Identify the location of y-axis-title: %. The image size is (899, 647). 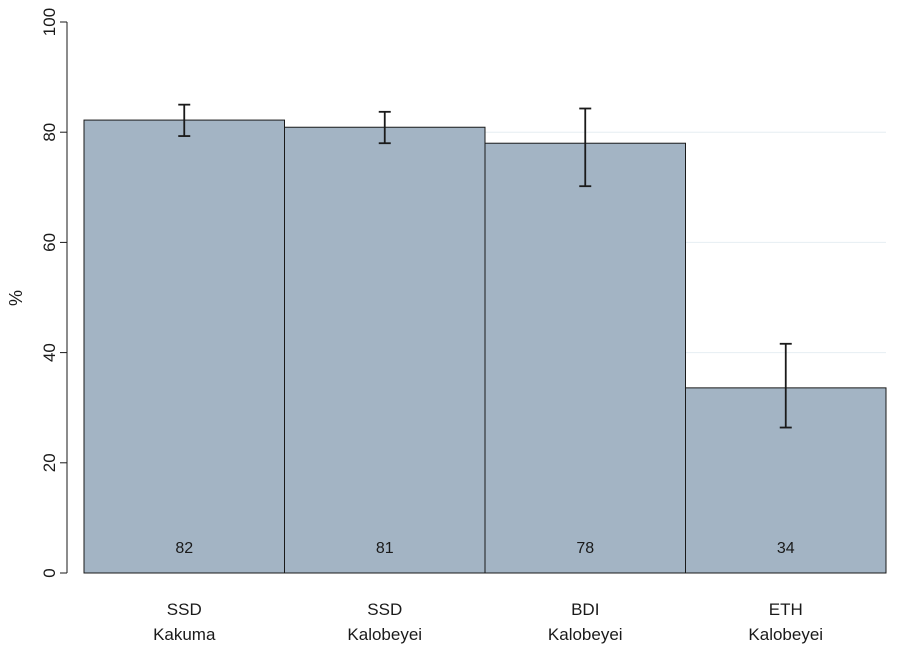
(16, 298).